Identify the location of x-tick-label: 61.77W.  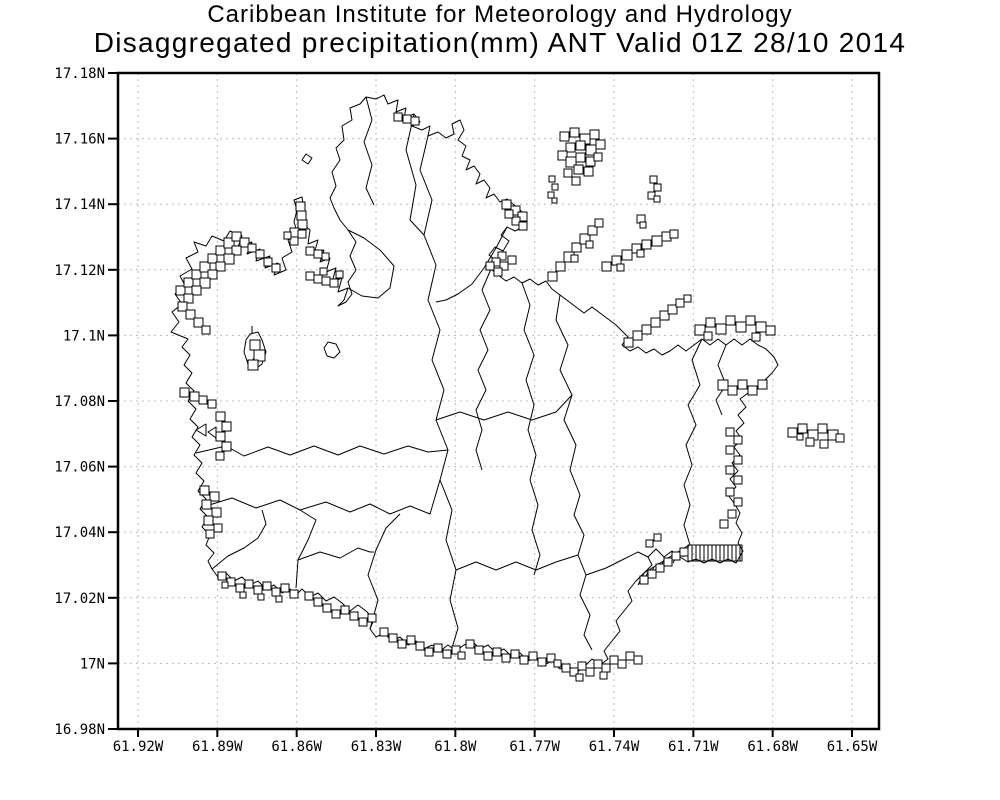
(534, 747).